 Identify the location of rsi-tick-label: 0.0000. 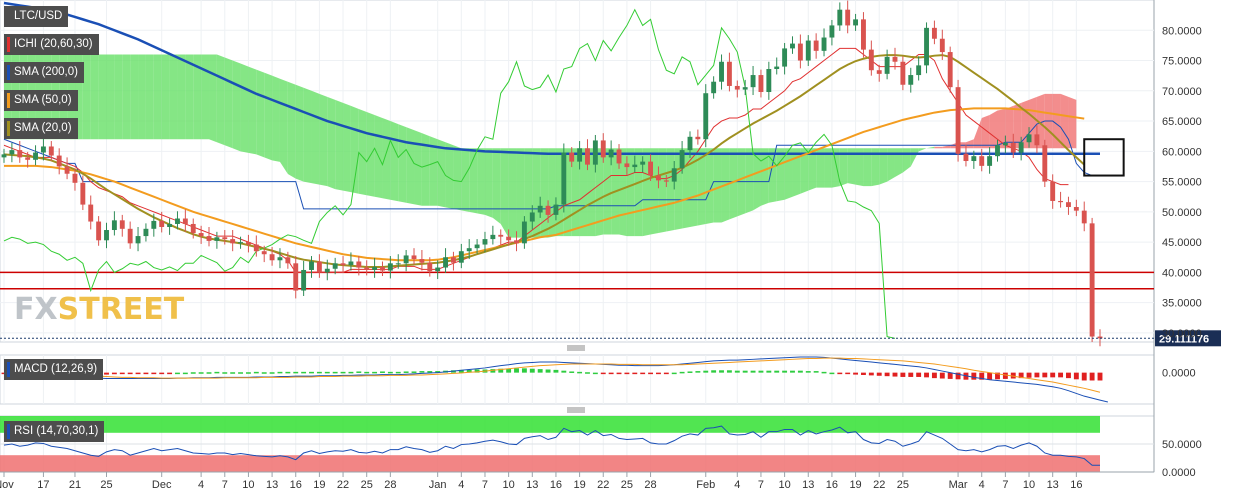
(1179, 473).